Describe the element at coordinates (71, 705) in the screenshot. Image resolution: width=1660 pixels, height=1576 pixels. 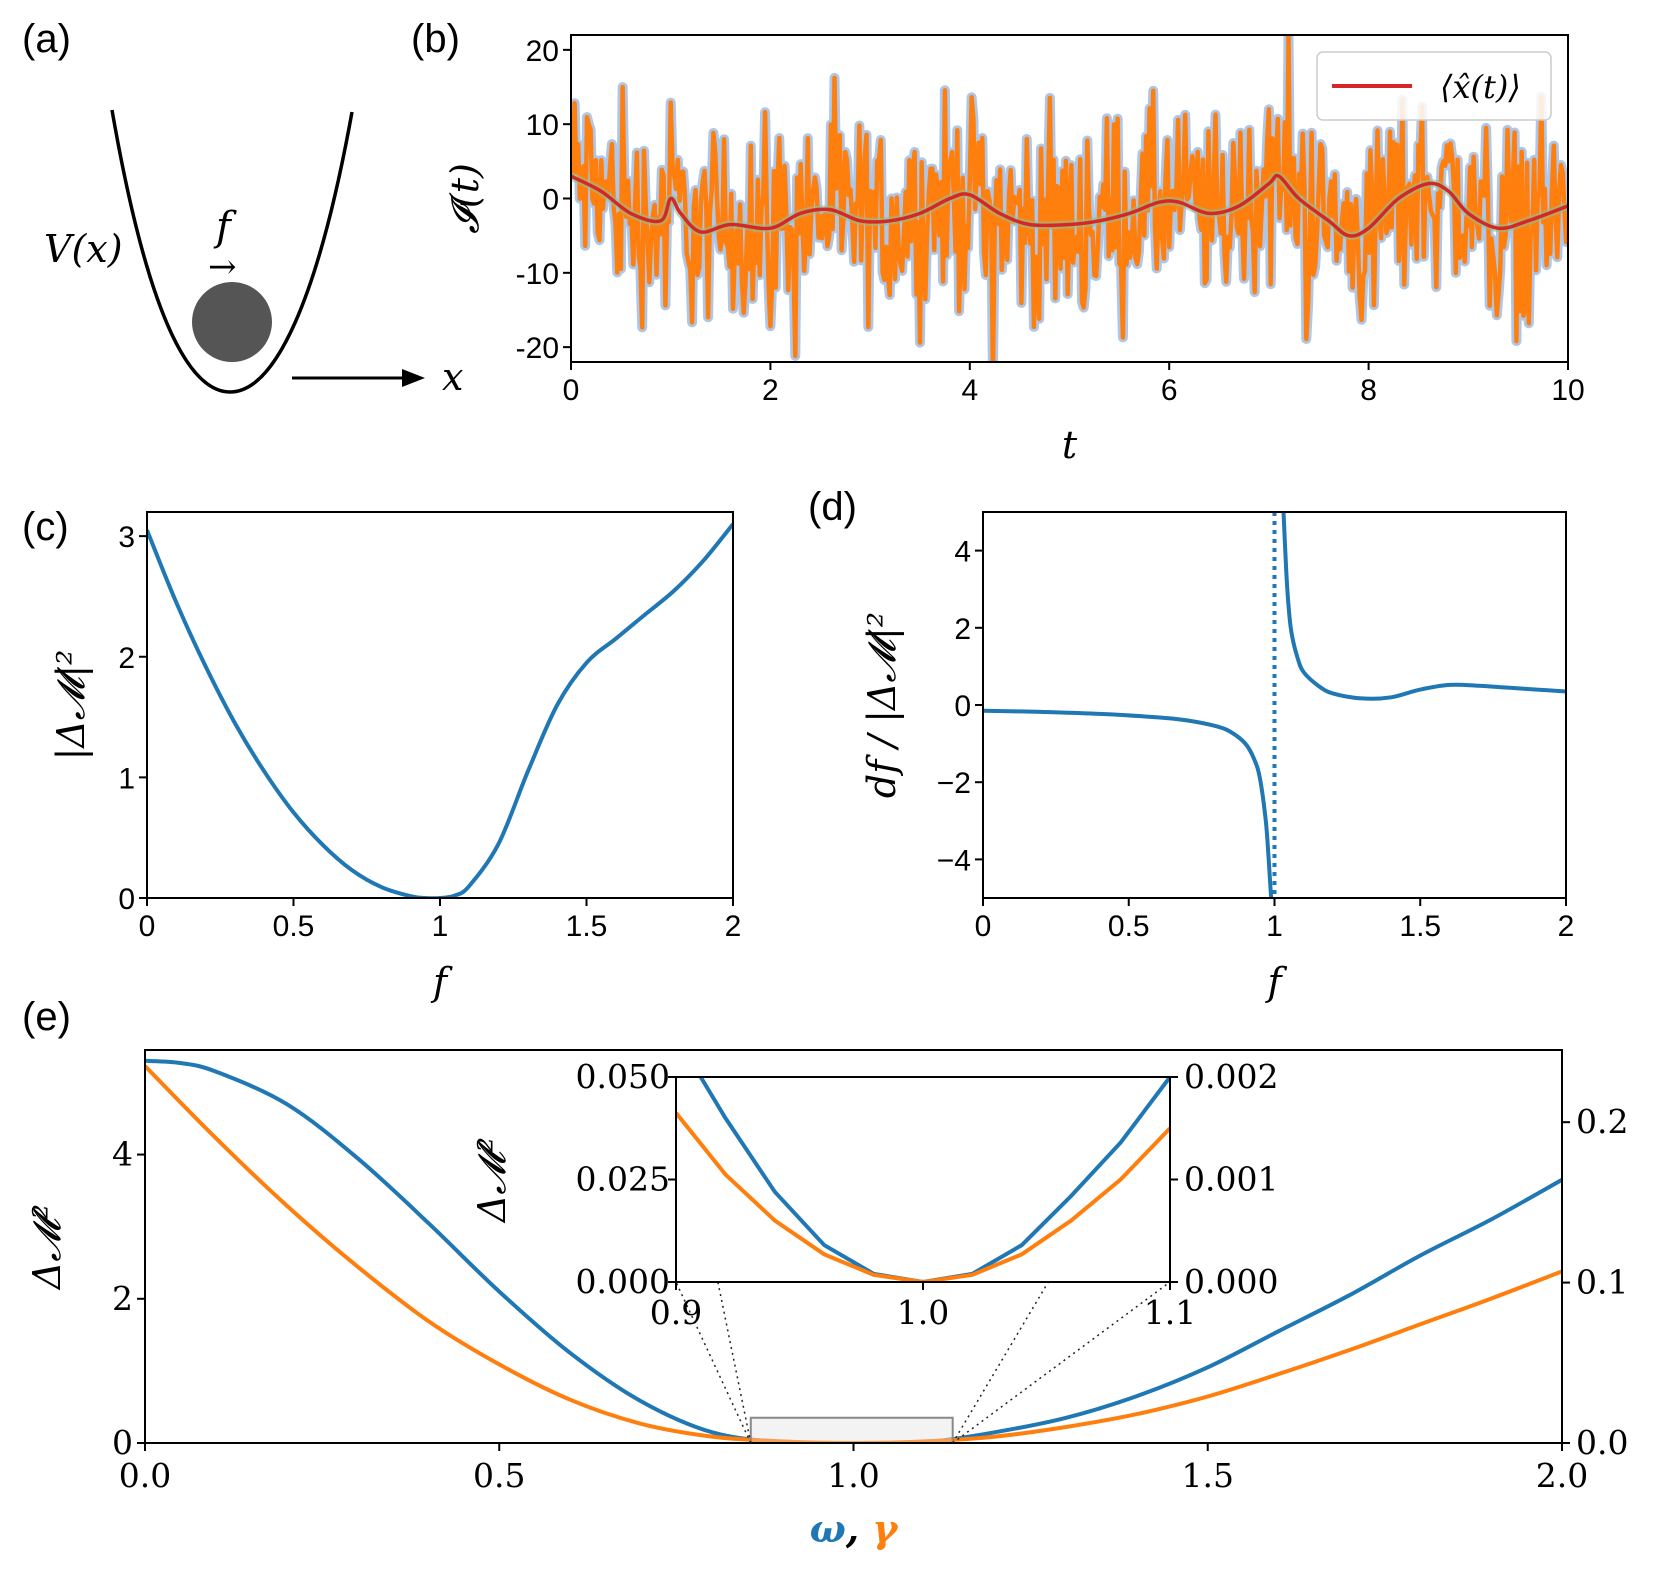
I see `panel-c-ylabel: |Δ𝓜|²` at that location.